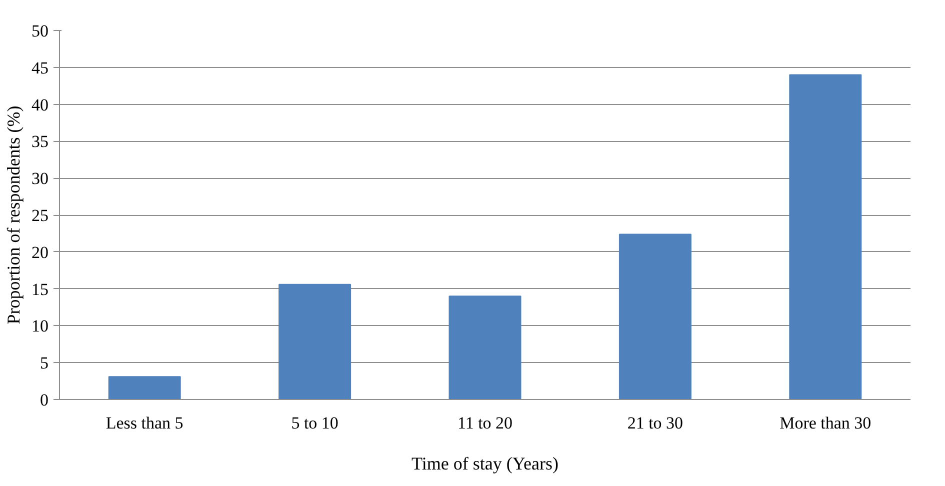 The image size is (945, 486). What do you see at coordinates (40, 326) in the screenshot?
I see `y-tick-label: 10` at bounding box center [40, 326].